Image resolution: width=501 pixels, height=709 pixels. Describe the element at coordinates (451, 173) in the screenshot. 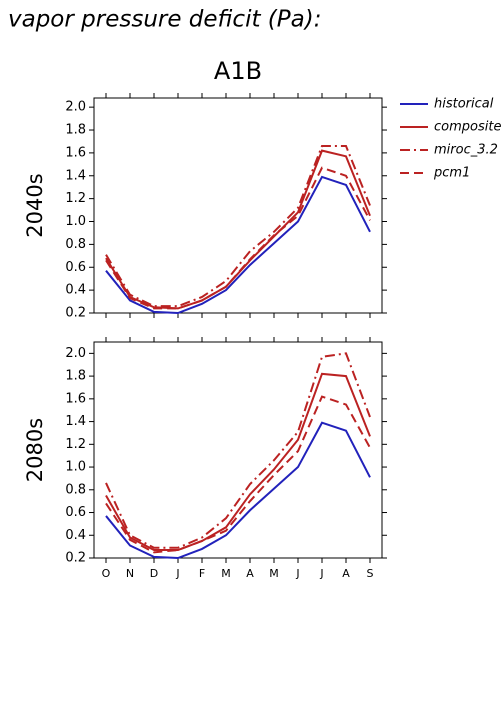

I see `legend-label: pcm1` at that location.